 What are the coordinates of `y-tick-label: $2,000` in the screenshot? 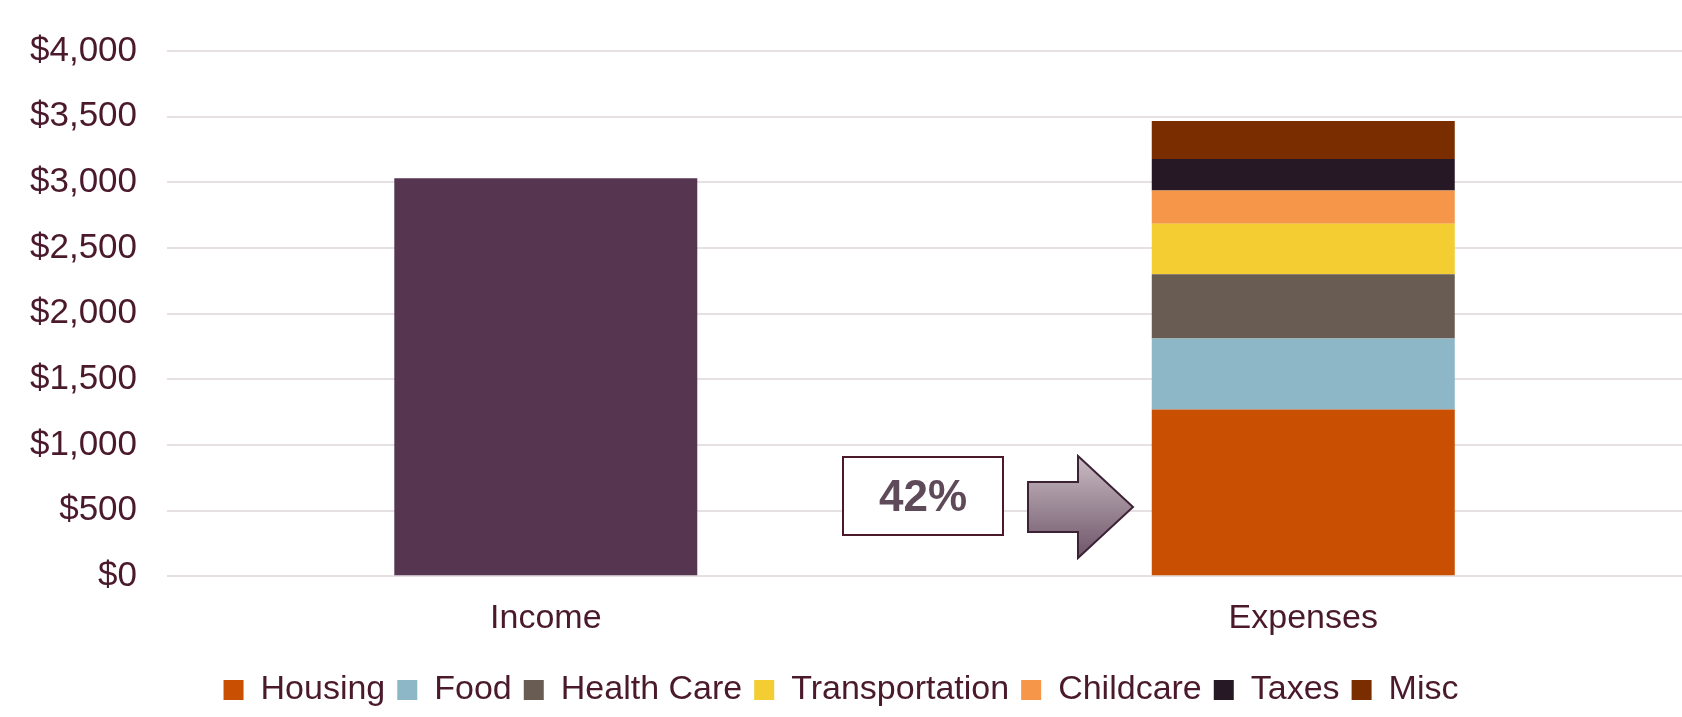 It's located at (83, 311).